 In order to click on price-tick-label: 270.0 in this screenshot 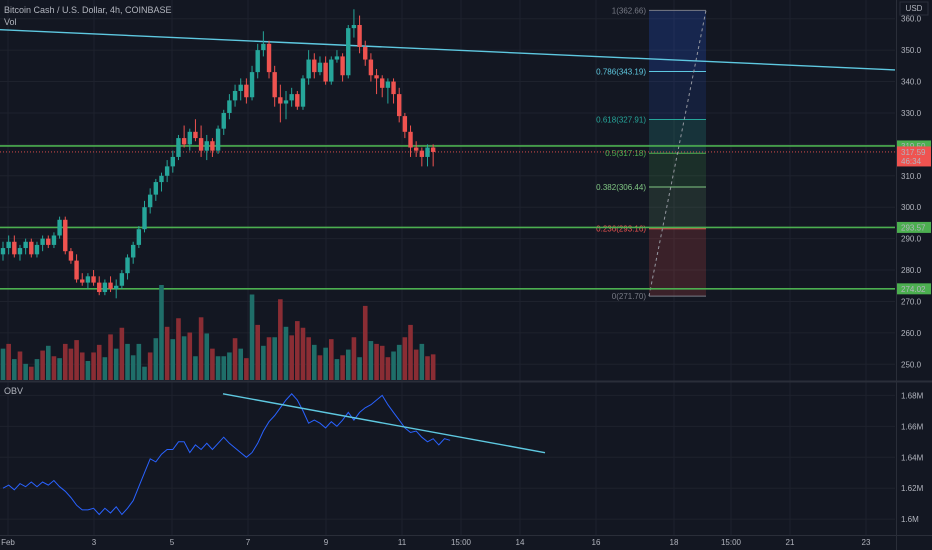, I will do `click(911, 301)`.